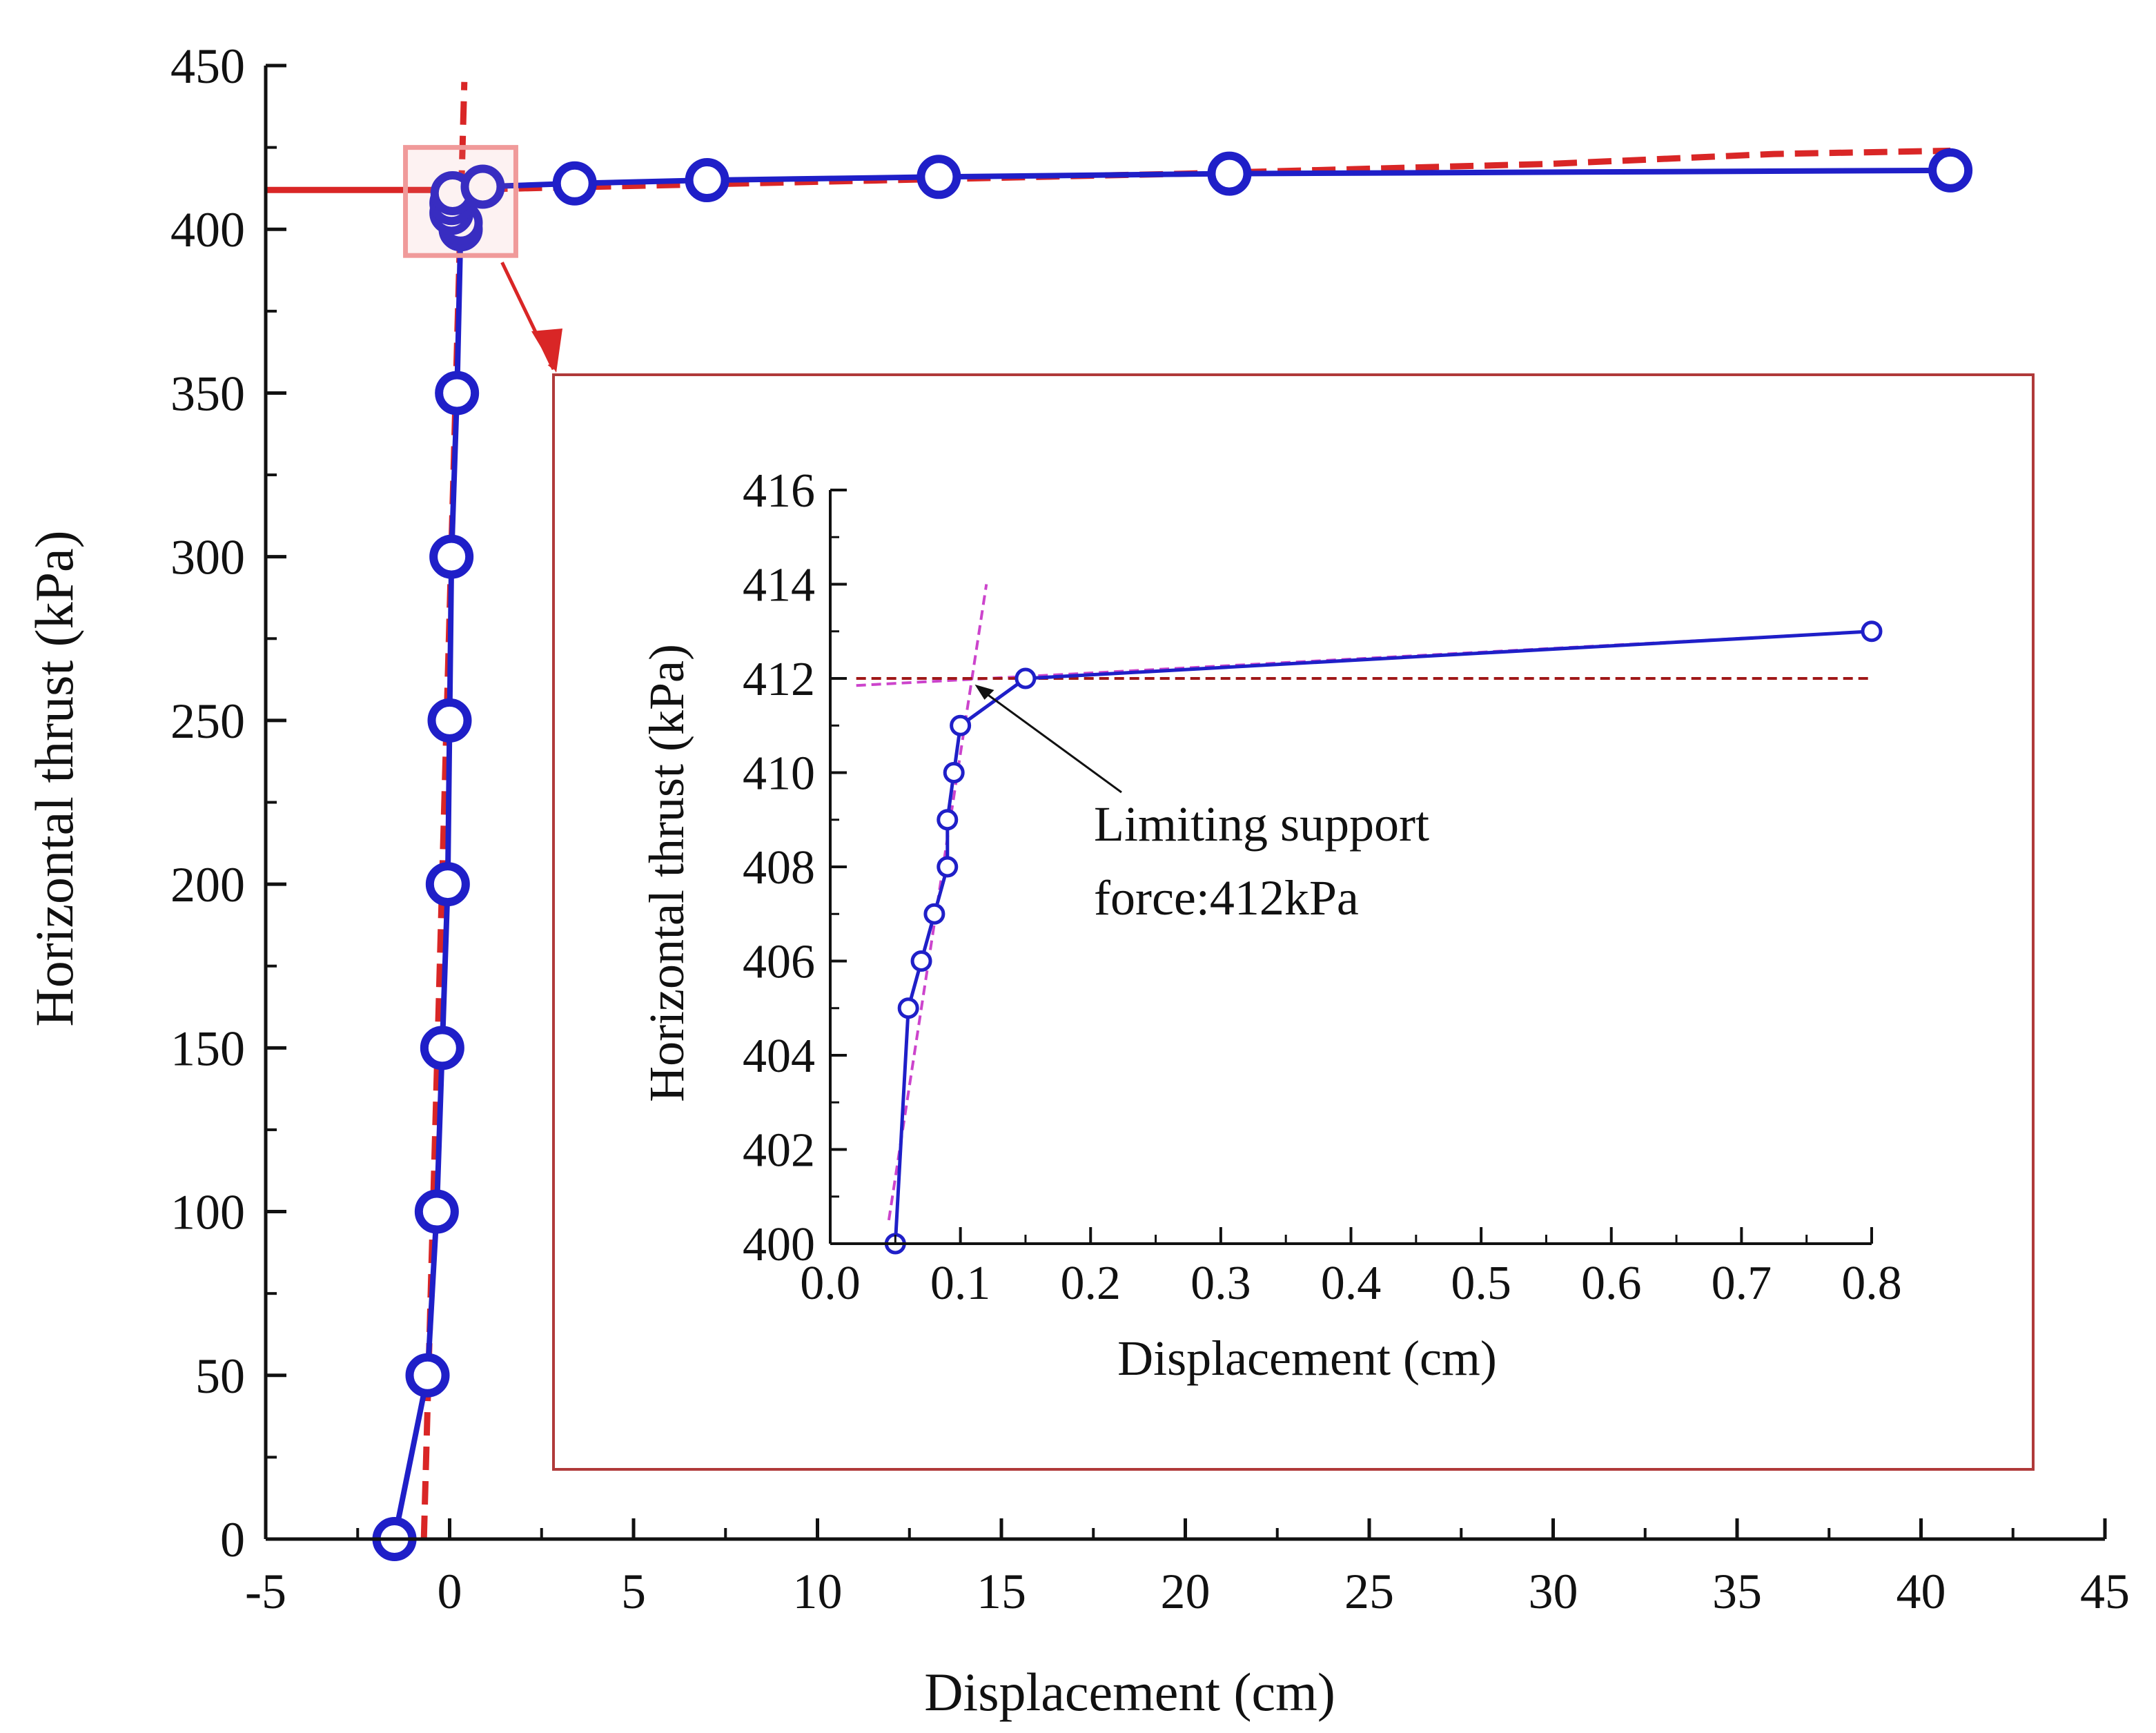 This screenshot has width=2156, height=1733. Describe the element at coordinates (666, 873) in the screenshot. I see `inset-y-axis-title: Horizontal thrust (kPa)` at that location.